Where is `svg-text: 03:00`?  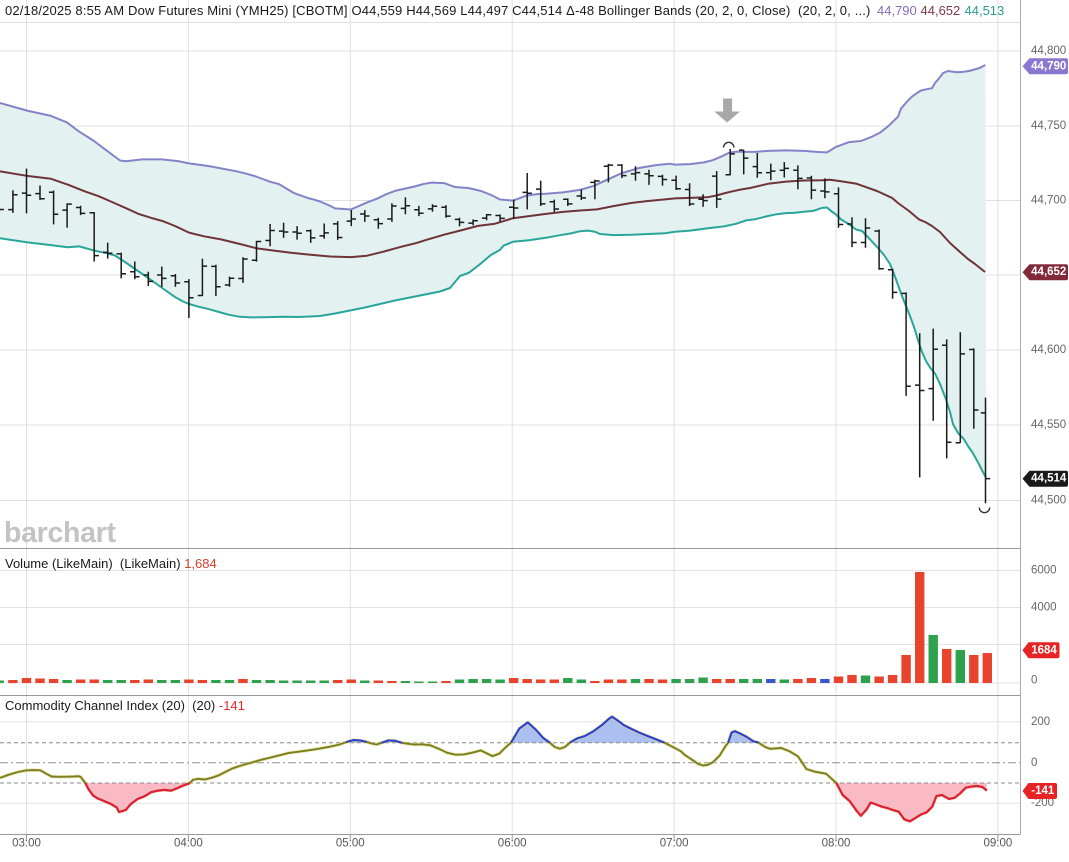
svg-text: 03:00 is located at coordinates (26, 844).